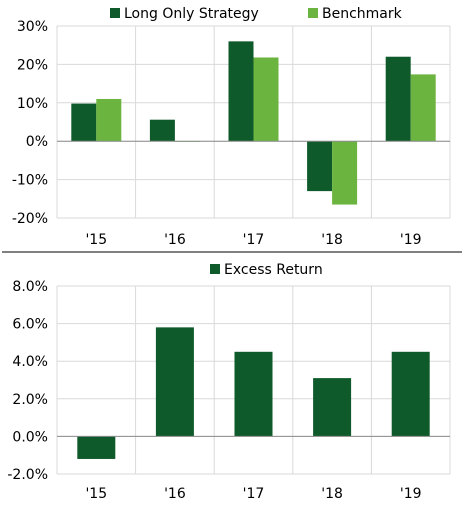 The height and width of the screenshot is (508, 464). I want to click on y-tick-label: 0%, so click(37, 142).